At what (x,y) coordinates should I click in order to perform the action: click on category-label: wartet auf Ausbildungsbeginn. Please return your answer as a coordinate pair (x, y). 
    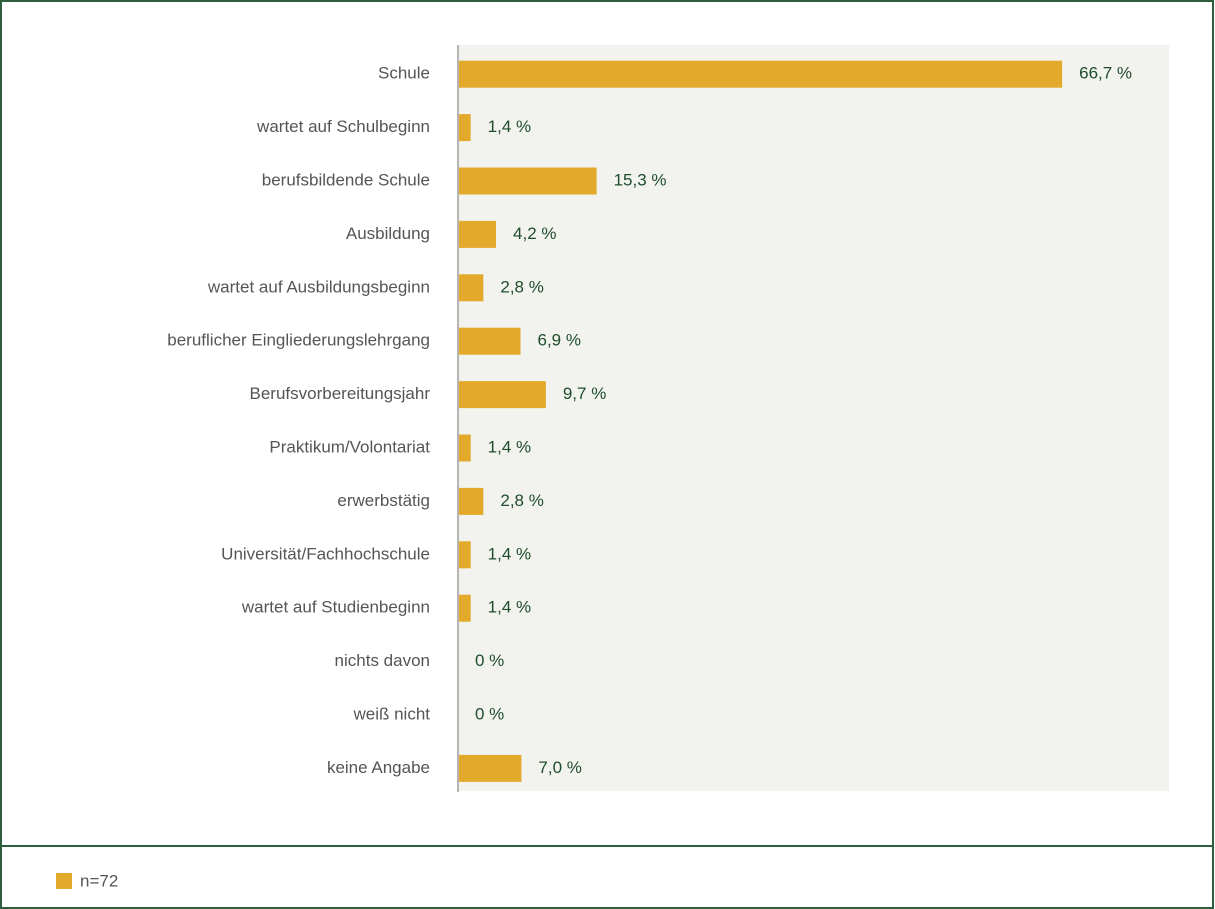
    Looking at the image, I should click on (318, 286).